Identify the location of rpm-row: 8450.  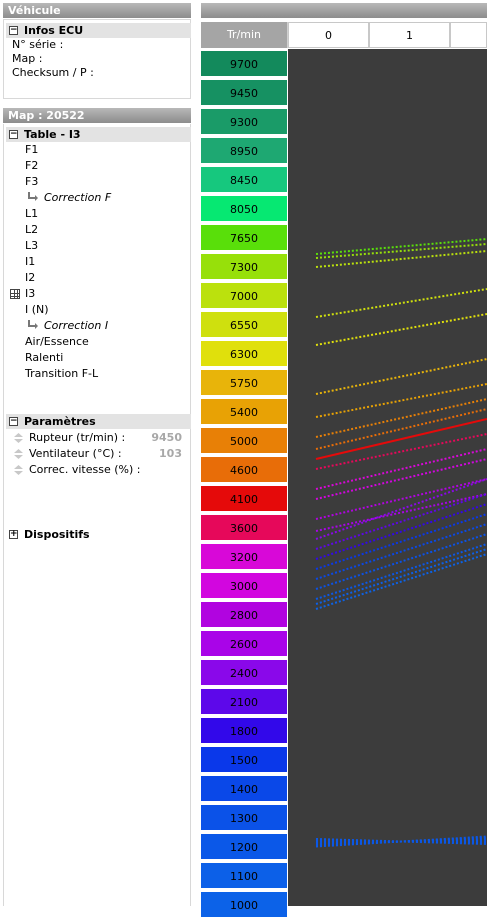
(244, 180).